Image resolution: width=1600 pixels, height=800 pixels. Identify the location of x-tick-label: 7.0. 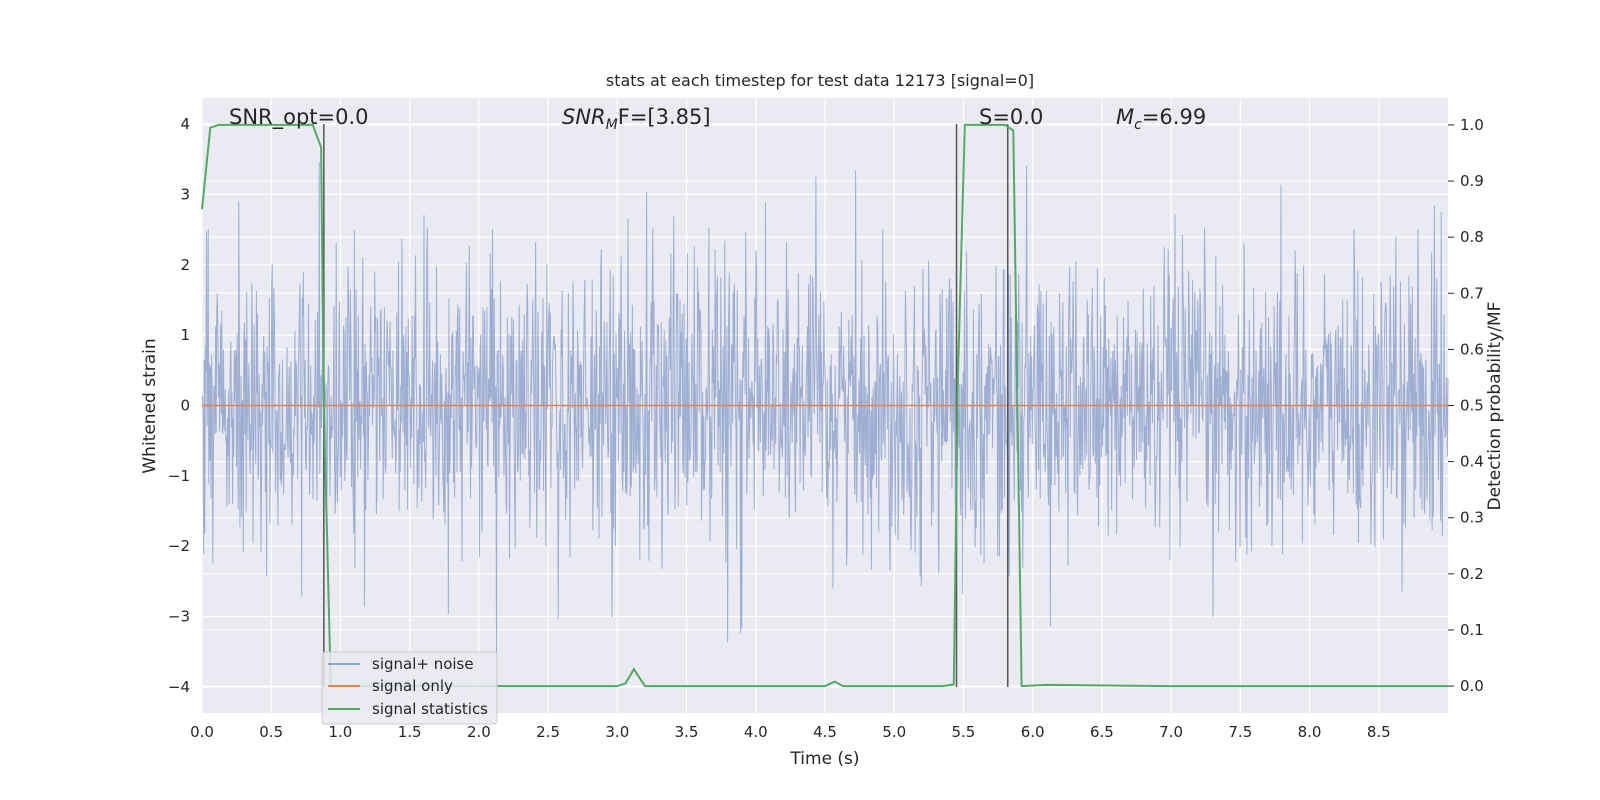
(1171, 732).